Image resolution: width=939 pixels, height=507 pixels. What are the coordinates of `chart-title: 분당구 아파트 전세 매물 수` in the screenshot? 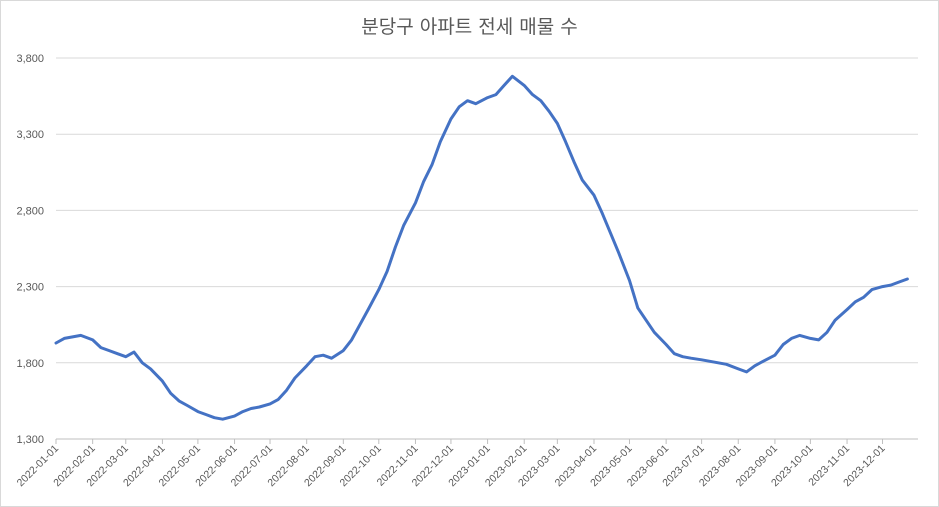 It's located at (469, 27).